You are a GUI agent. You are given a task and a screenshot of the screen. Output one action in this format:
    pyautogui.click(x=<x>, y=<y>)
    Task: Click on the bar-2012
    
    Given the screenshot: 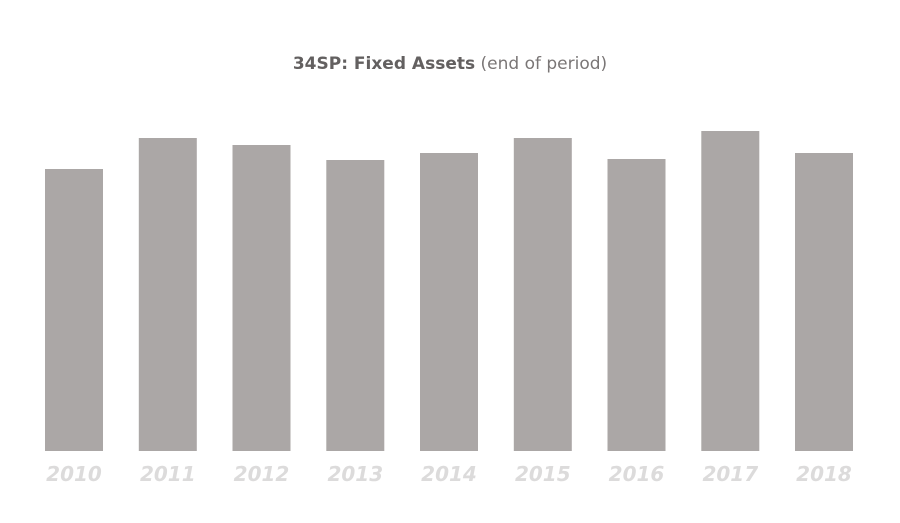 What is the action you would take?
    pyautogui.click(x=261, y=298)
    